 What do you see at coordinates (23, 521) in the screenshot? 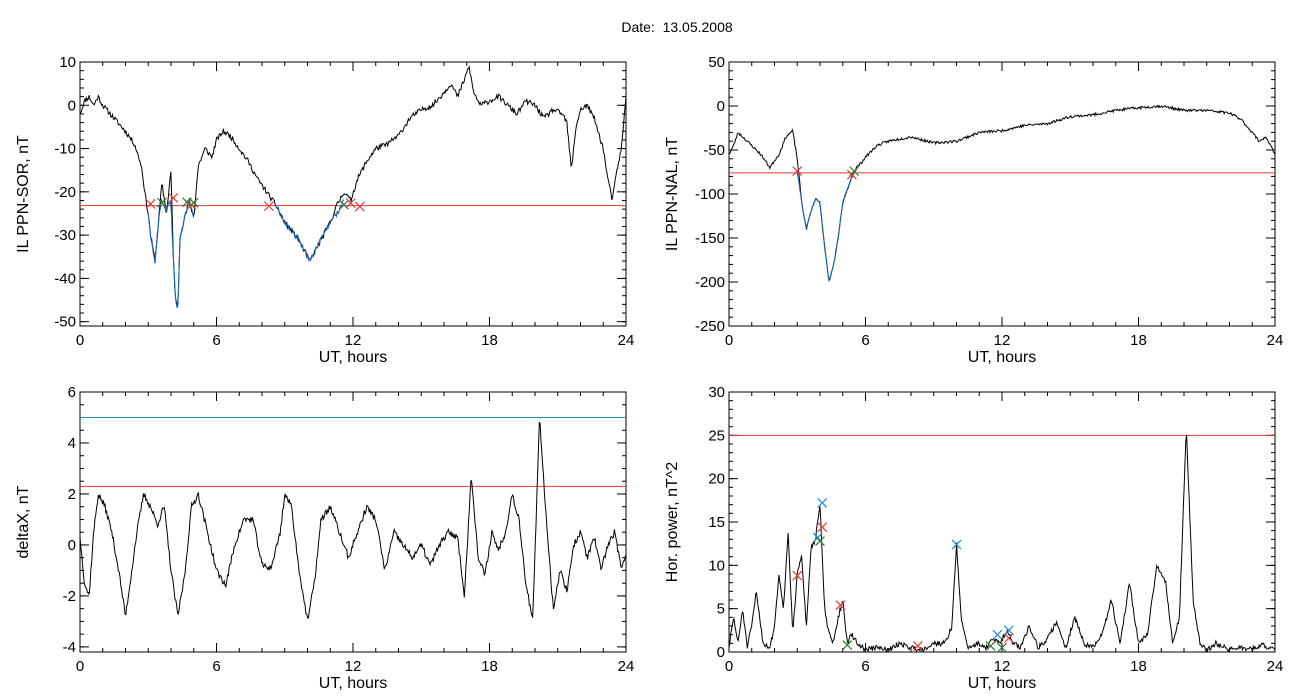
I see `y-axis-label: deltaX, nT` at bounding box center [23, 521].